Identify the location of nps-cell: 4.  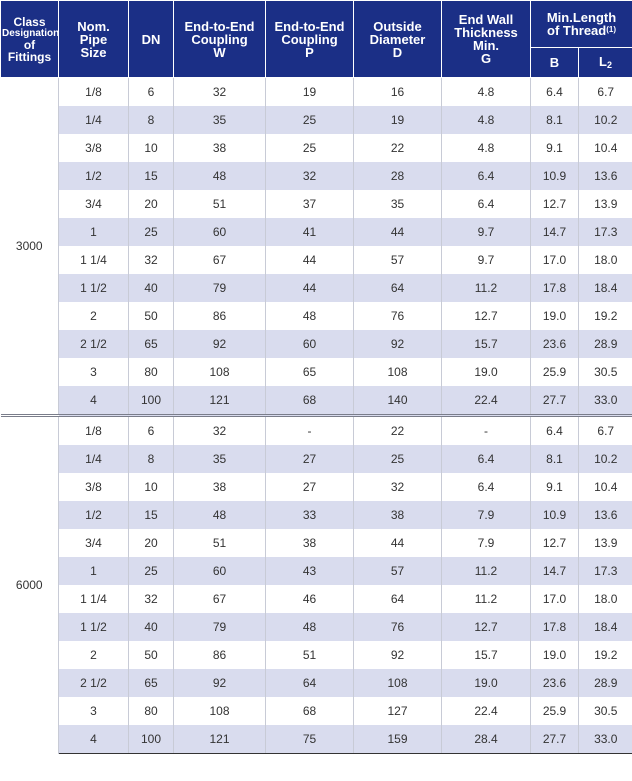
(93, 739).